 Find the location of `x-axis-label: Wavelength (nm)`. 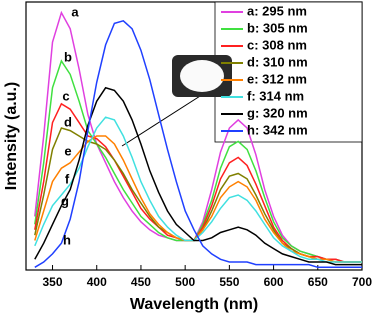

x-axis-label: Wavelength (nm) is located at coordinates (194, 304).